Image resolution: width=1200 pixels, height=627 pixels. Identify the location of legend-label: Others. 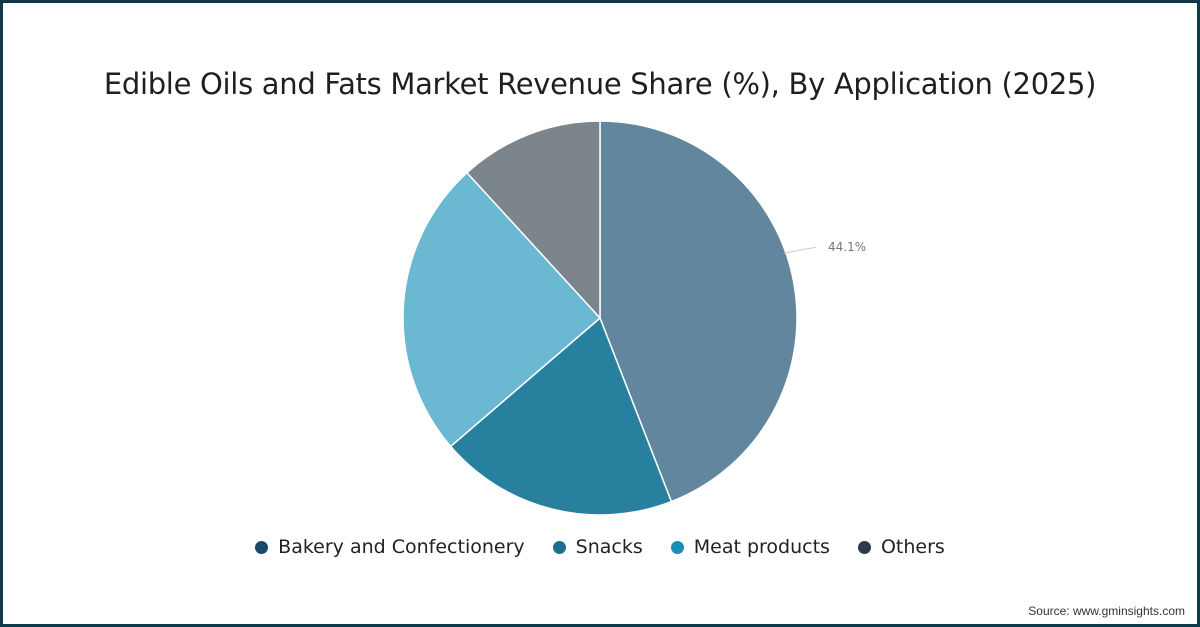
(912, 547).